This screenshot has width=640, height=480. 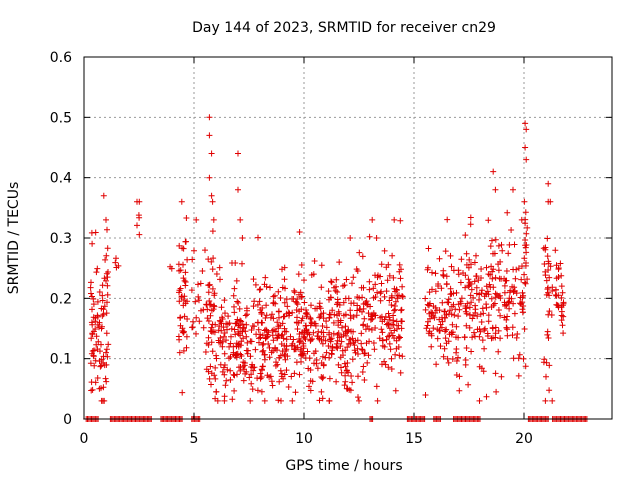 I want to click on x-tick-label: 20, so click(x=524, y=439).